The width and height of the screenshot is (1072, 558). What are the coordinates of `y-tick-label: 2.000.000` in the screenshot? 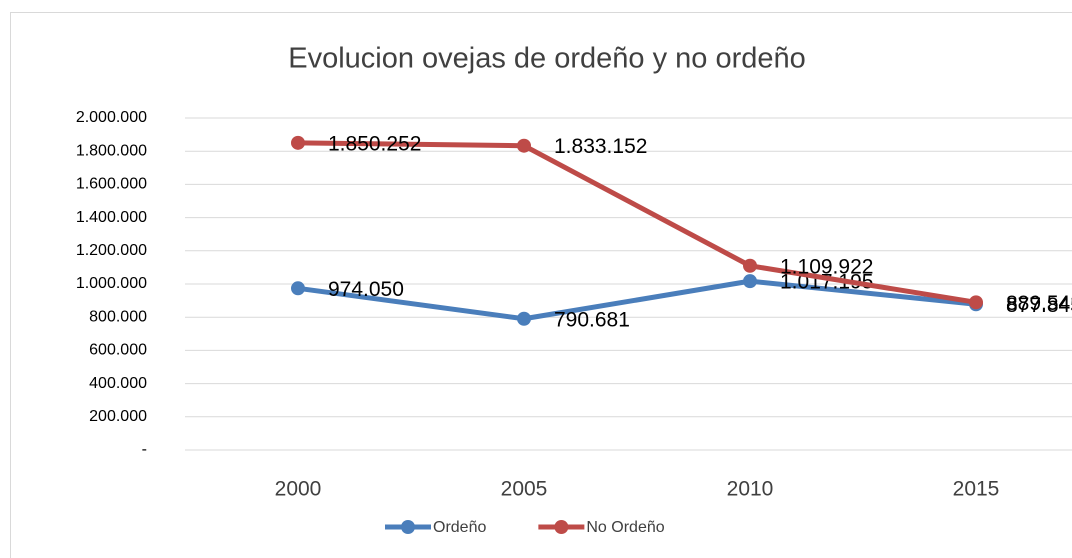 It's located at (111, 117).